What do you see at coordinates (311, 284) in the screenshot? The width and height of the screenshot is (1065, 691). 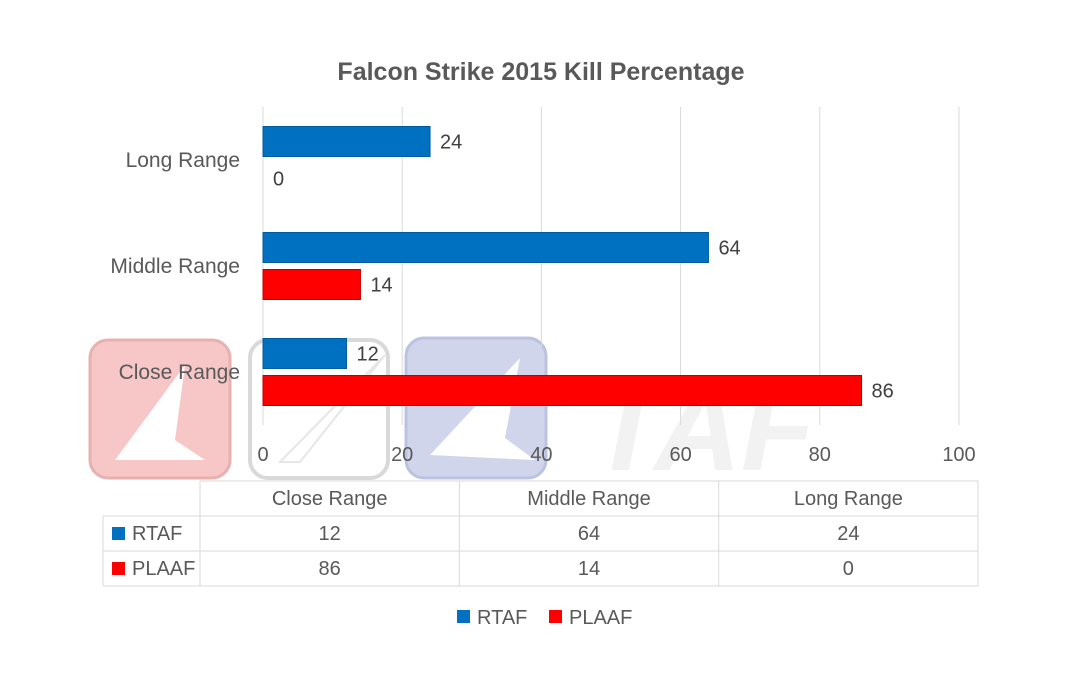 I see `bar-plaaf-middle-range` at bounding box center [311, 284].